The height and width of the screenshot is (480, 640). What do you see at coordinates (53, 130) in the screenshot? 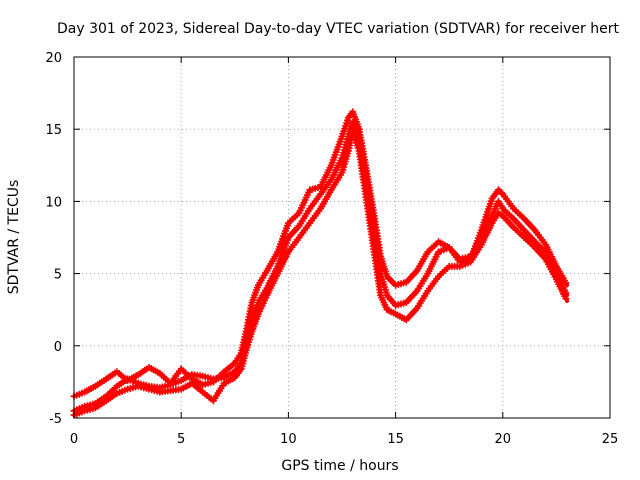
I see `y-tick-label: 15` at bounding box center [53, 130].